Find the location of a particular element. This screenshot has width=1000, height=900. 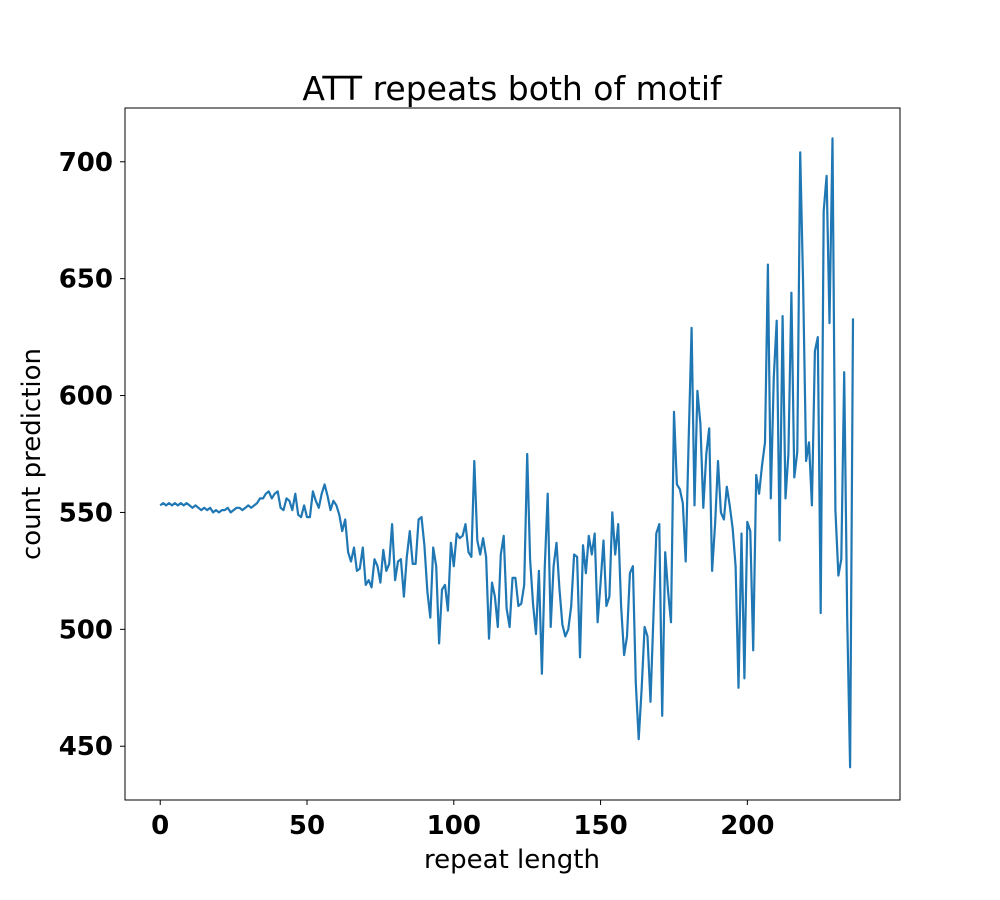

y-tick-label: 650 is located at coordinates (86, 280).